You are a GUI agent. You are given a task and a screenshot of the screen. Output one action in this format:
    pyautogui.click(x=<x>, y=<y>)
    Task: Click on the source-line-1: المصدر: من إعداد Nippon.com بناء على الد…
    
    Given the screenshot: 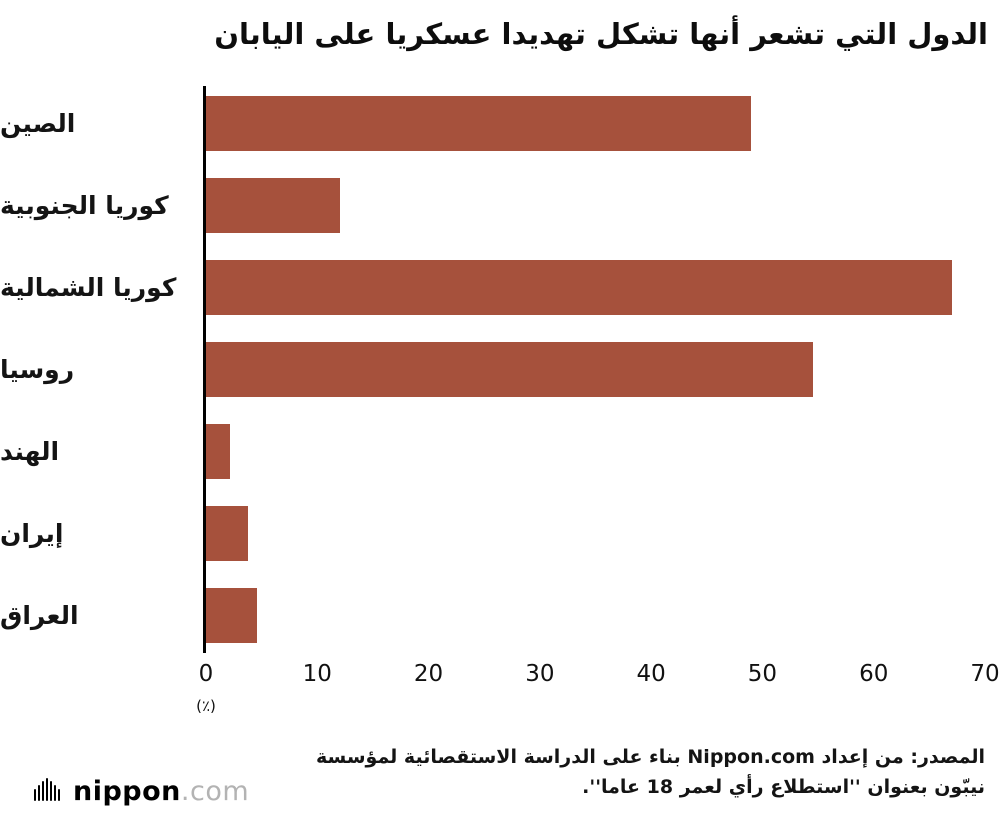 What is the action you would take?
    pyautogui.click(x=650, y=757)
    